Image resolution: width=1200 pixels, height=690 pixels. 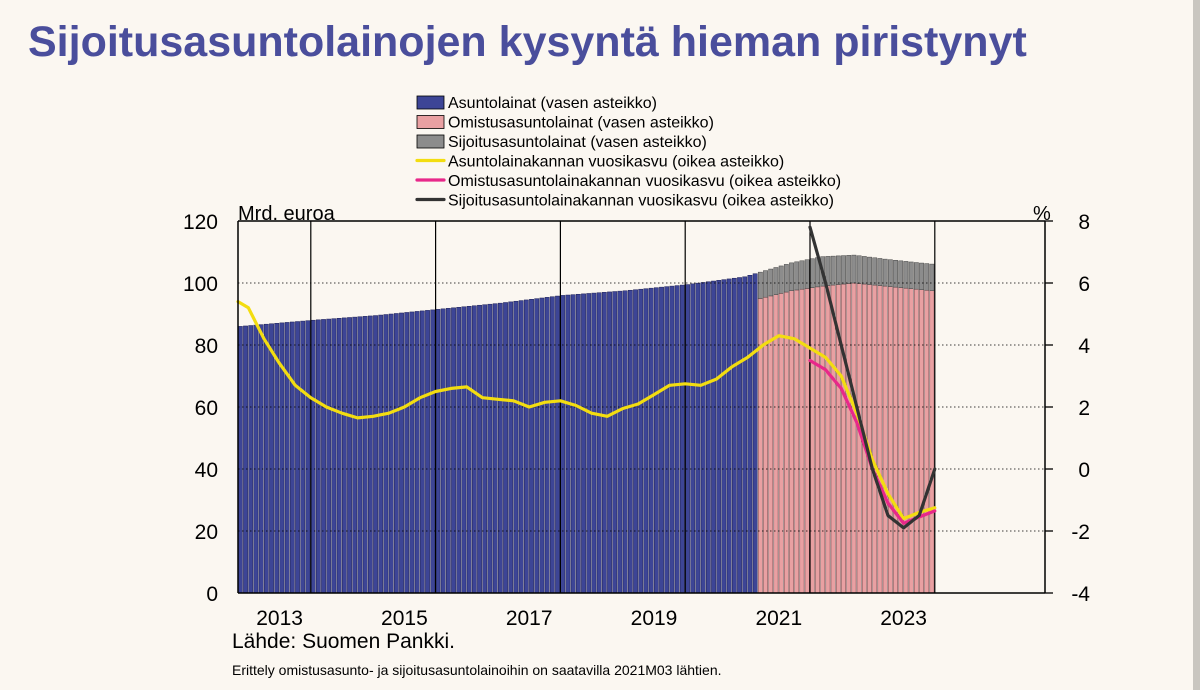 I want to click on line-sijoitusasuntolainakannan-vuosikasvu, so click(x=872, y=377).